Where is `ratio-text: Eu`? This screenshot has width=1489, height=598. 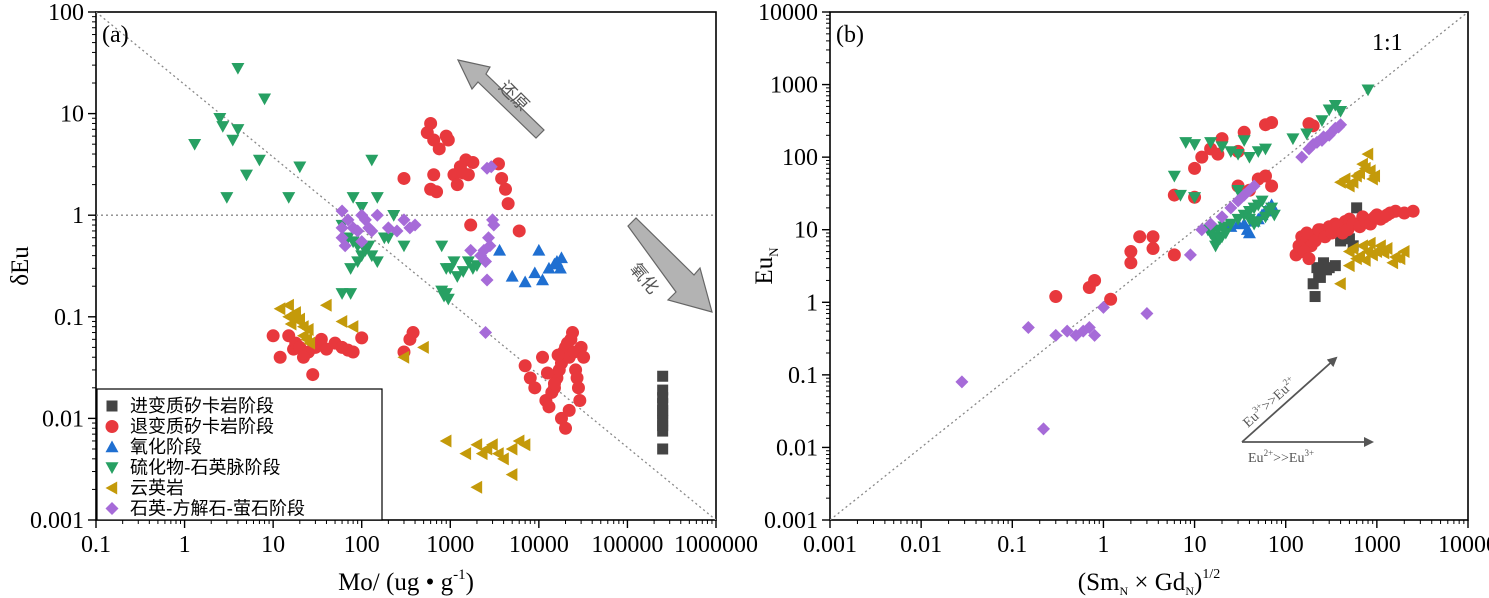
ratio-text: Eu is located at coordinates (1256, 458).